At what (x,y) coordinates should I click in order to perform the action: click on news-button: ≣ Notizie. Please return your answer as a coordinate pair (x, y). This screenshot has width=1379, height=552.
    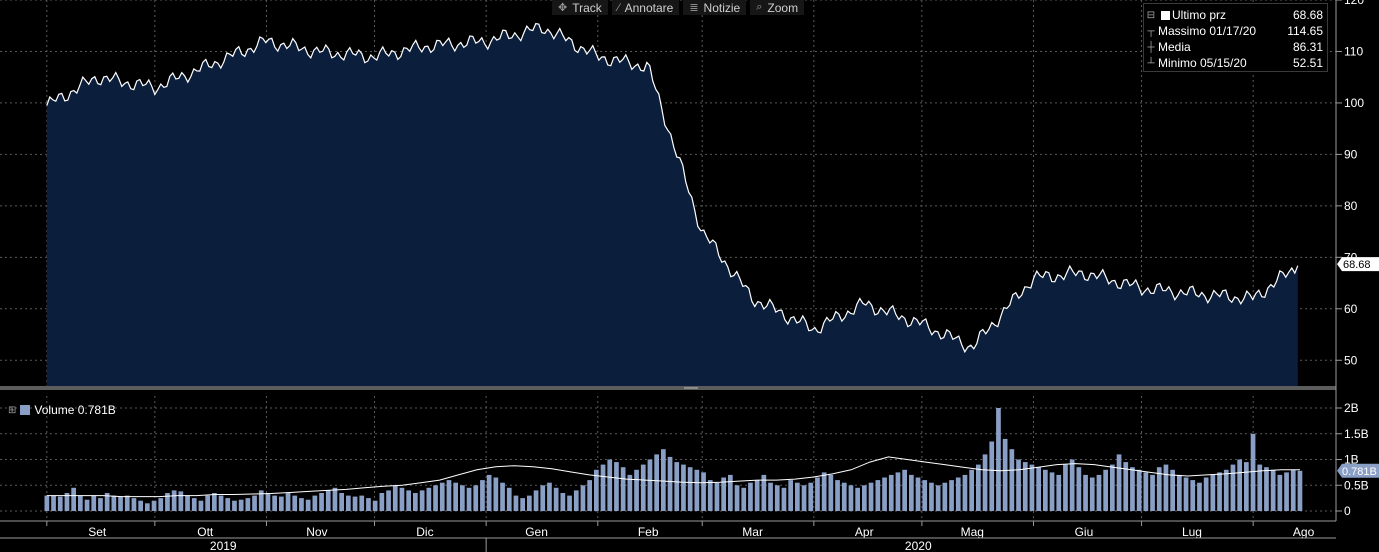
    Looking at the image, I should click on (715, 7).